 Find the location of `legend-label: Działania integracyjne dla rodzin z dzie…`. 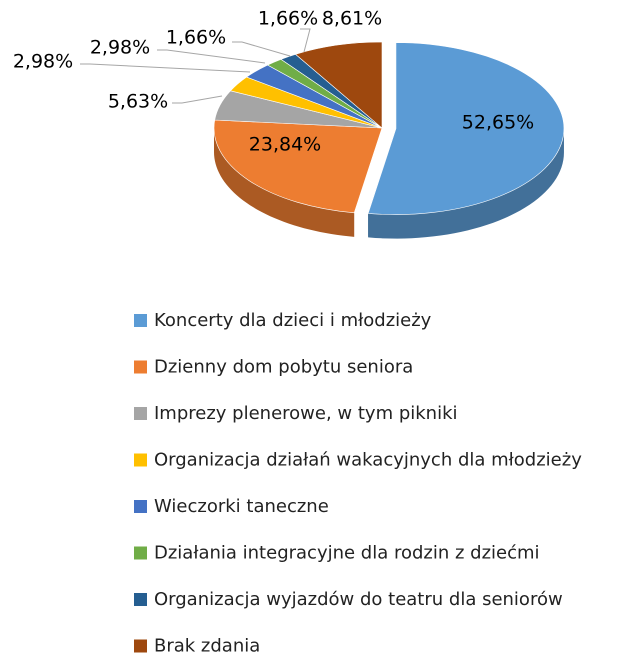

legend-label: Działania integracyjne dla rodzin z dzie… is located at coordinates (347, 553).